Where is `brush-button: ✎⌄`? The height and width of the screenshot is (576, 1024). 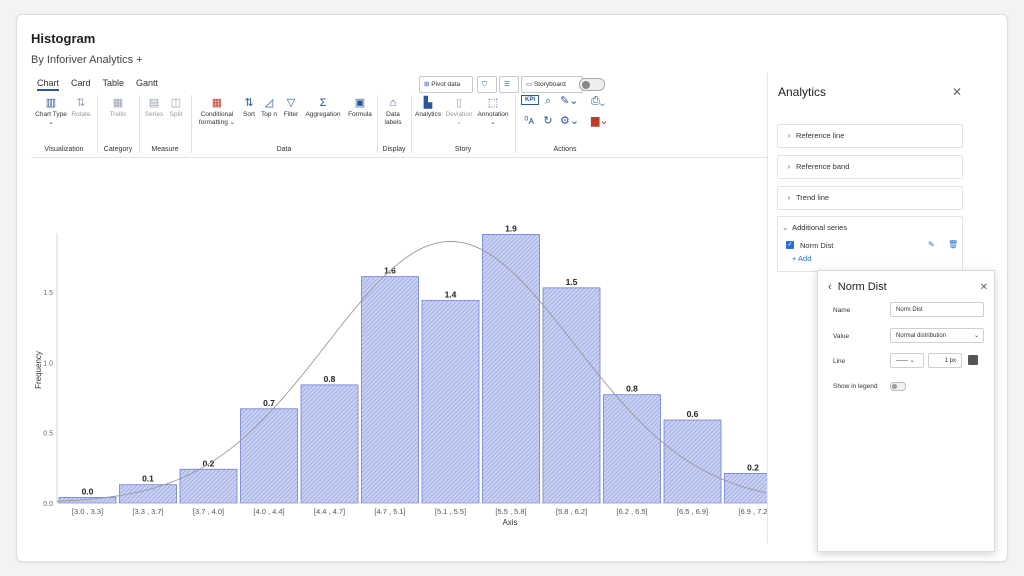
brush-button: ✎⌄ is located at coordinates (567, 102).